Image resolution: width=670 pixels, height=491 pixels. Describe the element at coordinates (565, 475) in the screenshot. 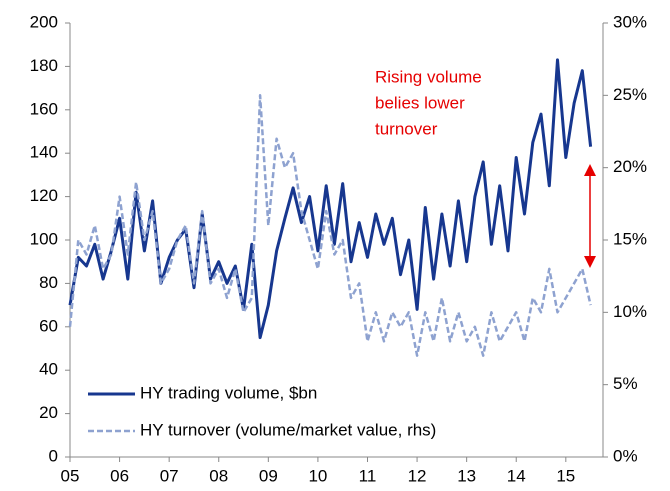

I see `x-tick-label: 15` at that location.